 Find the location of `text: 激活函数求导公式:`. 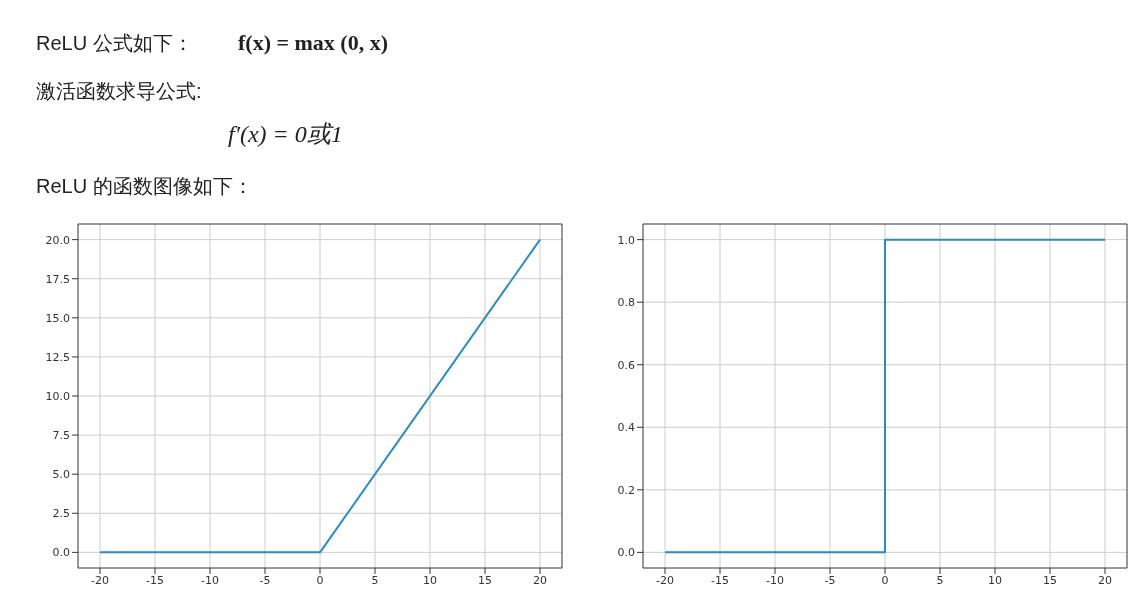

text: 激活函数求导公式: is located at coordinates (119, 91).